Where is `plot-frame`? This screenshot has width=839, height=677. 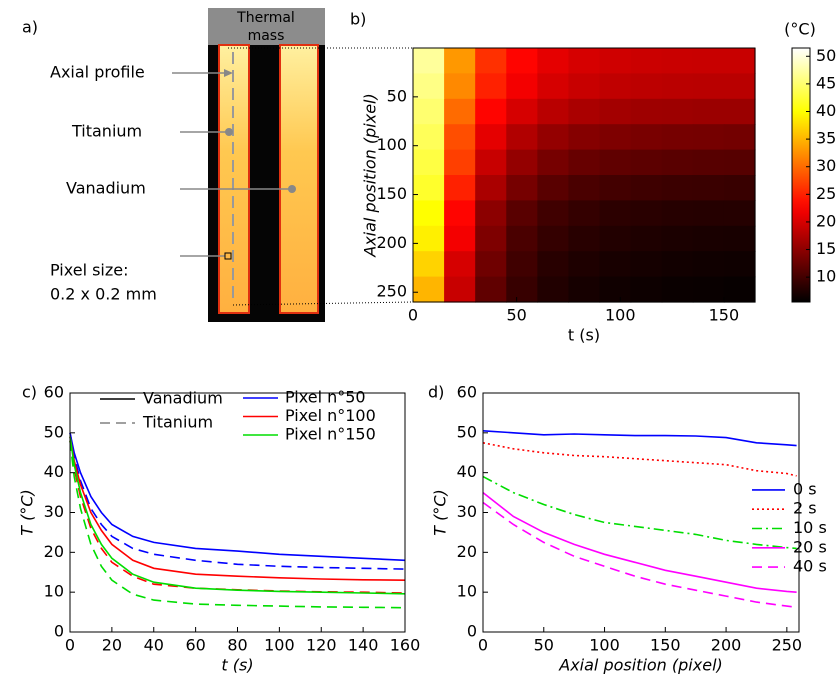 plot-frame is located at coordinates (237, 512).